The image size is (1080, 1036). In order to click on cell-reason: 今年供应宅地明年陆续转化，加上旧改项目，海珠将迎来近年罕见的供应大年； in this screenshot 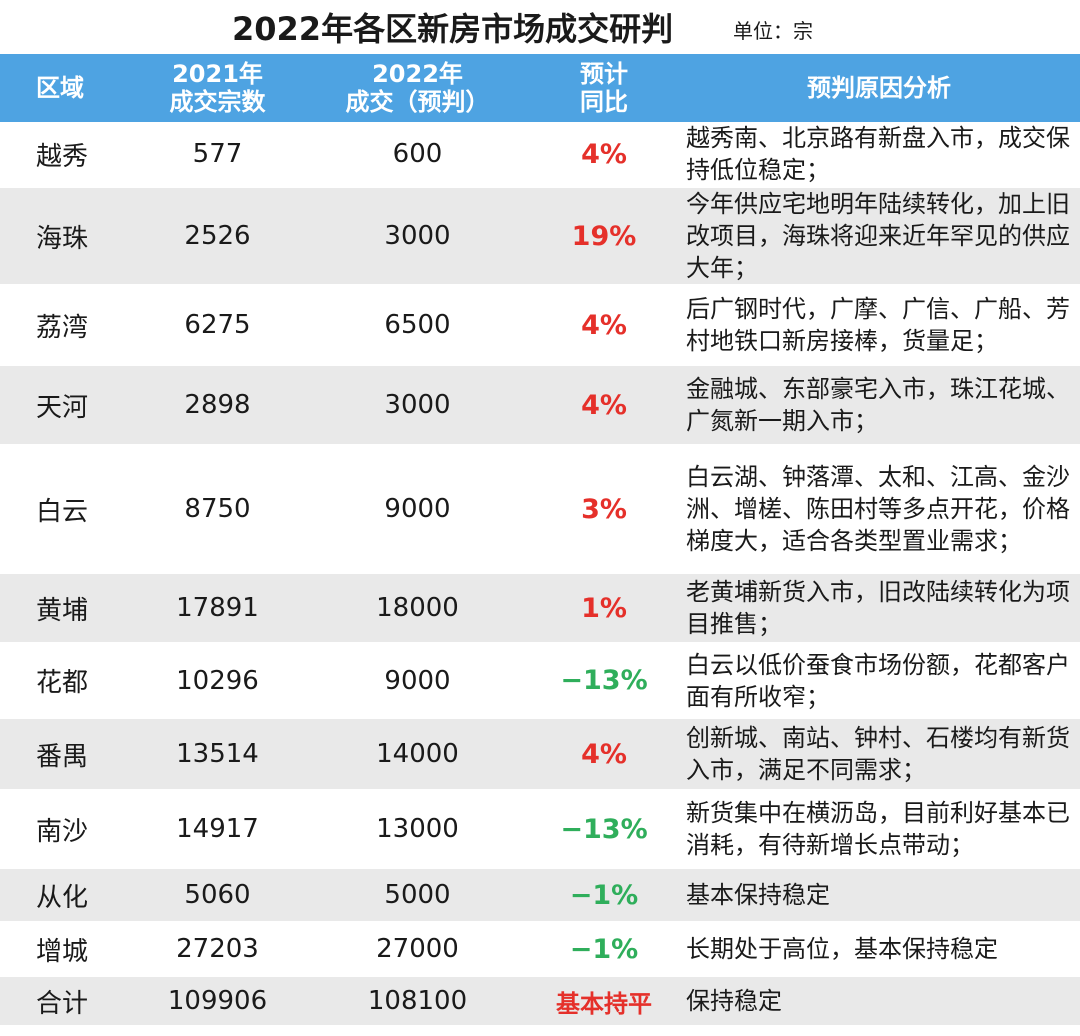, I will do `click(879, 236)`.